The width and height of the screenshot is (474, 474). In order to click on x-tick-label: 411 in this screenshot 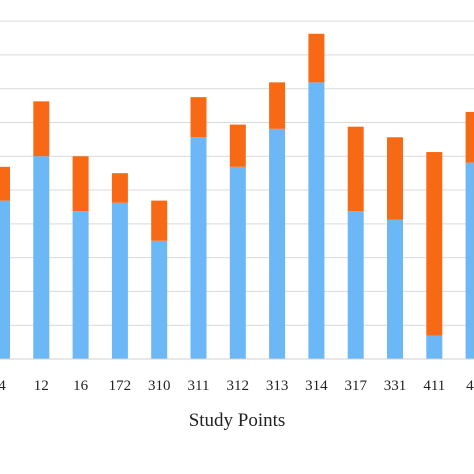, I will do `click(434, 386)`.